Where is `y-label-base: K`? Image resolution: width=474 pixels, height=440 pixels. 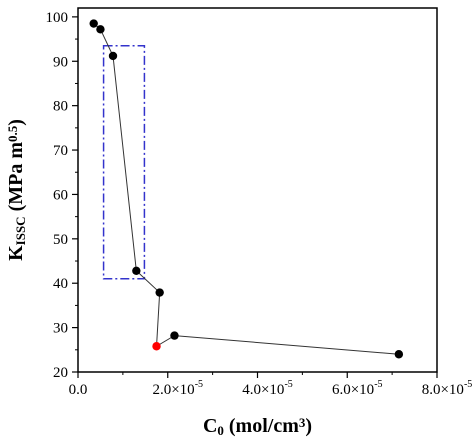 y-label-base: K is located at coordinates (16, 253).